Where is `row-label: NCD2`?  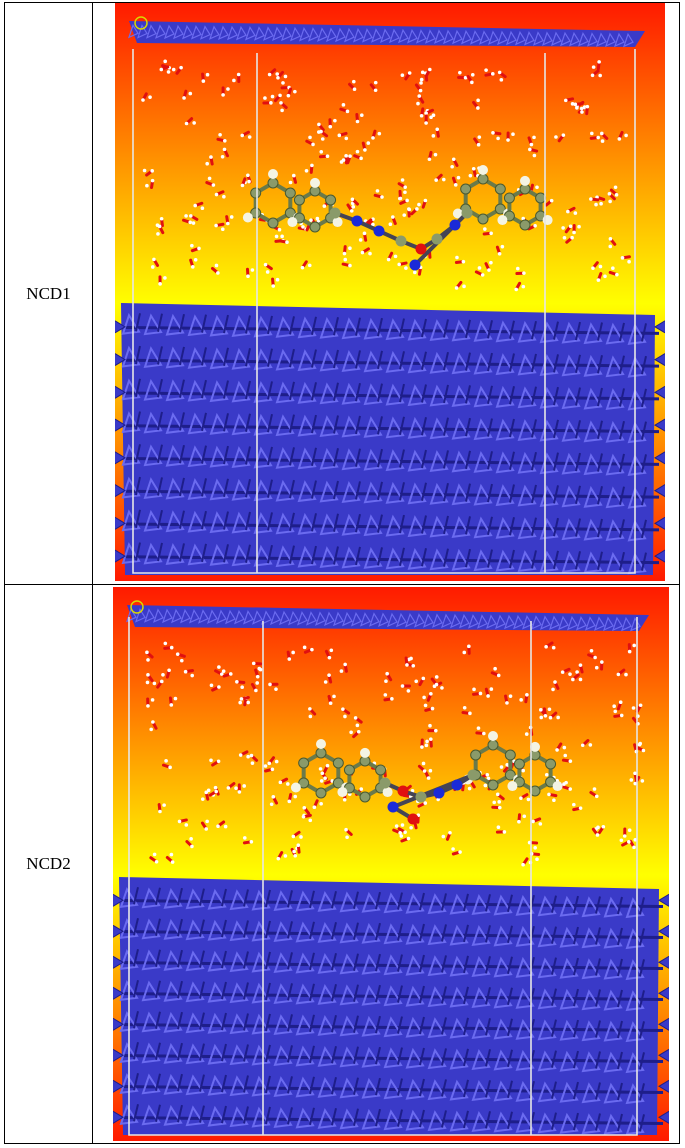
row-label: NCD2 is located at coordinates (48, 863).